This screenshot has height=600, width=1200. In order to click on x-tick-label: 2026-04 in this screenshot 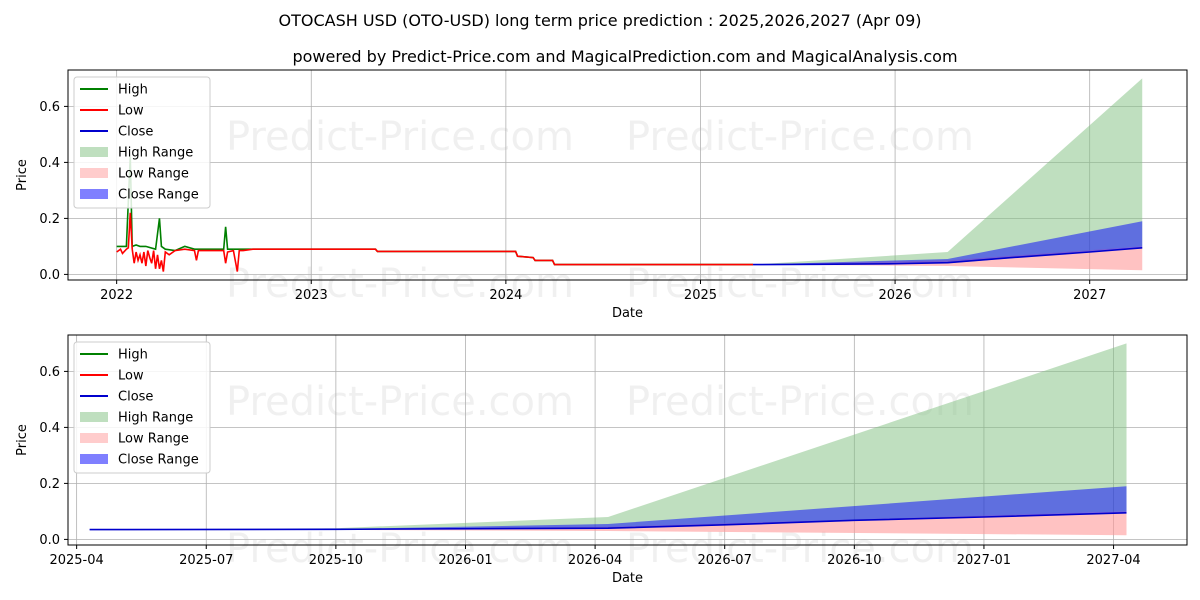, I will do `click(595, 560)`.